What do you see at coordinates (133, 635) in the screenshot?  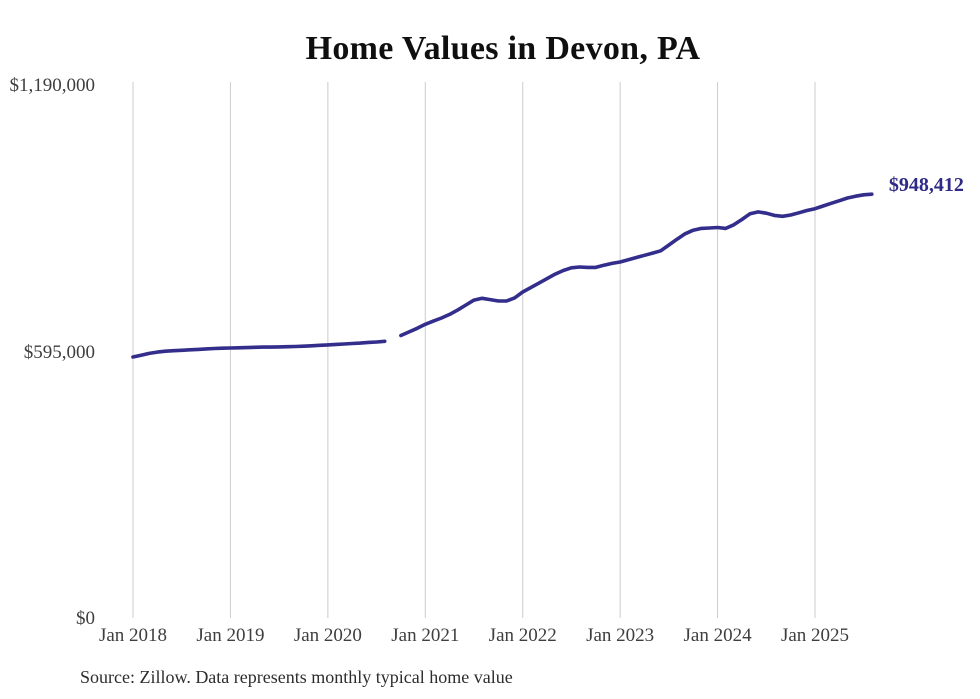 I see `x-tick-label: Jan 2018` at bounding box center [133, 635].